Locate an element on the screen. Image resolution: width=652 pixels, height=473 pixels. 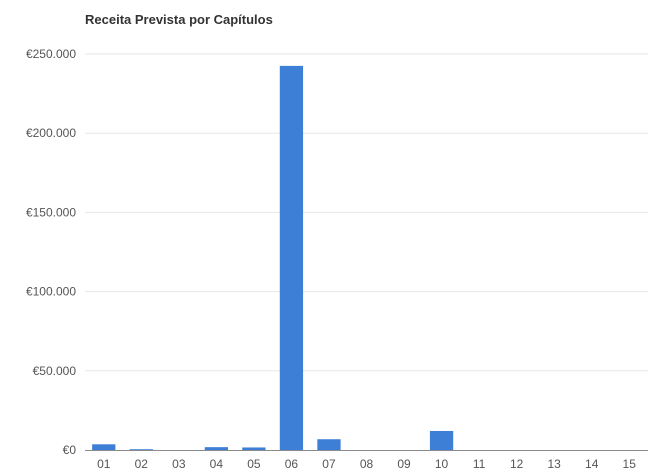
x-tick-label: 10 is located at coordinates (442, 464).